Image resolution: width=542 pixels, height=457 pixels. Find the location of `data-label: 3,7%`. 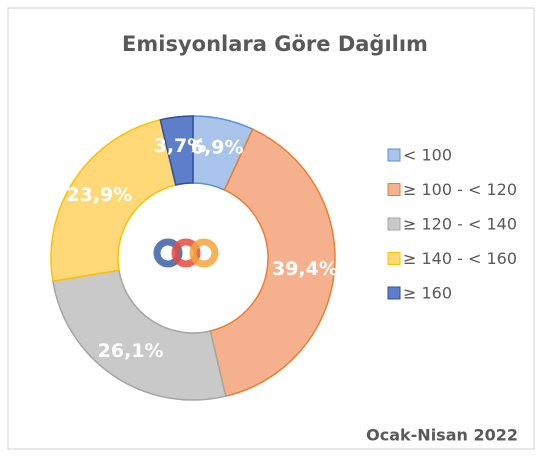

data-label: 3,7% is located at coordinates (180, 146).